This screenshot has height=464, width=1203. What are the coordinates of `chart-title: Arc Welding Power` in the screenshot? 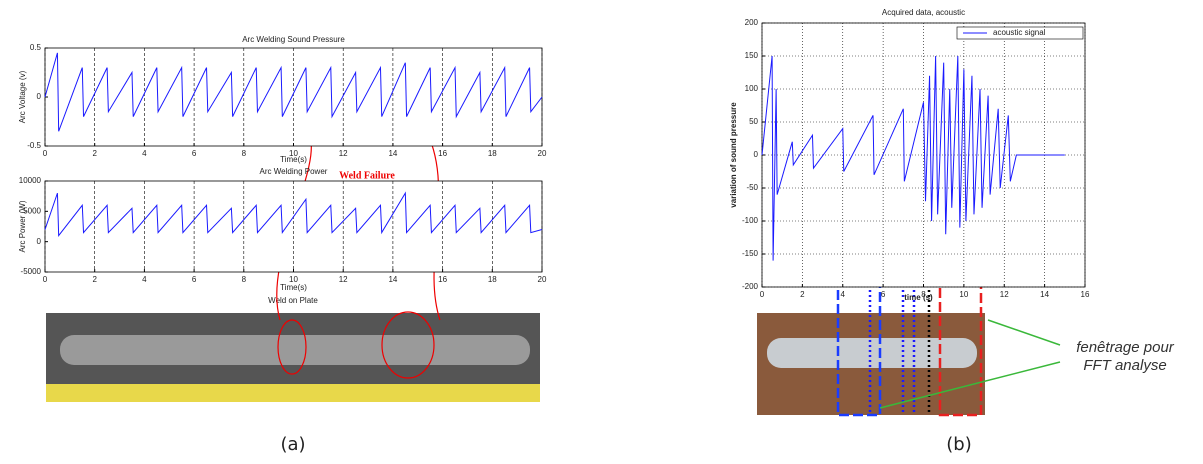 It's located at (294, 171).